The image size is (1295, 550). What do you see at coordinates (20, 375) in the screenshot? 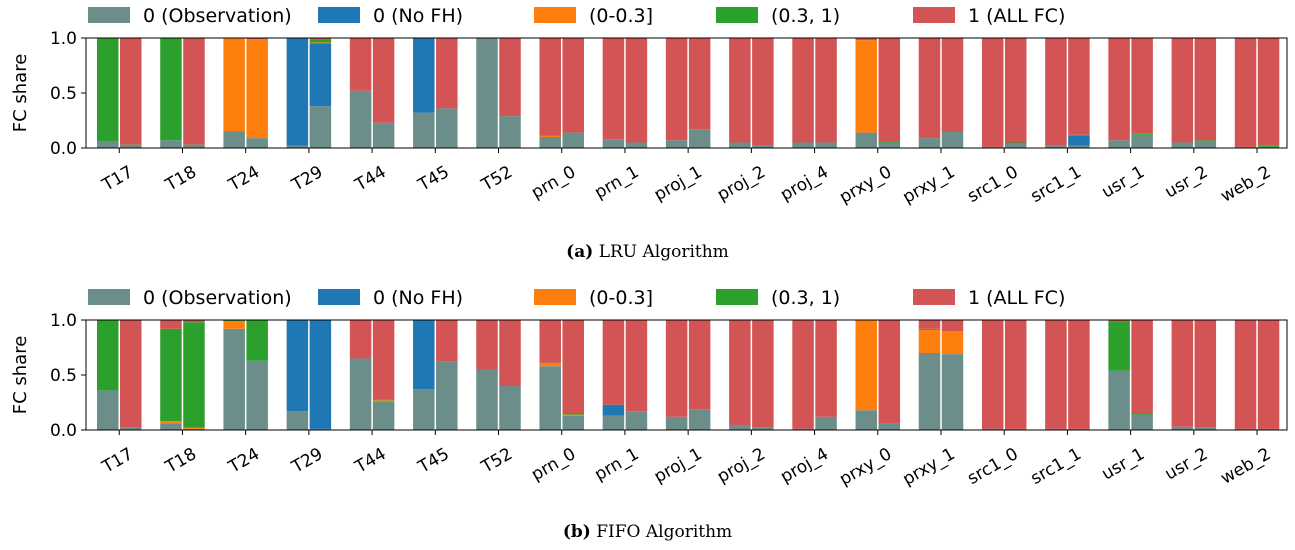
I see `y-axis-title: FC share` at bounding box center [20, 375].